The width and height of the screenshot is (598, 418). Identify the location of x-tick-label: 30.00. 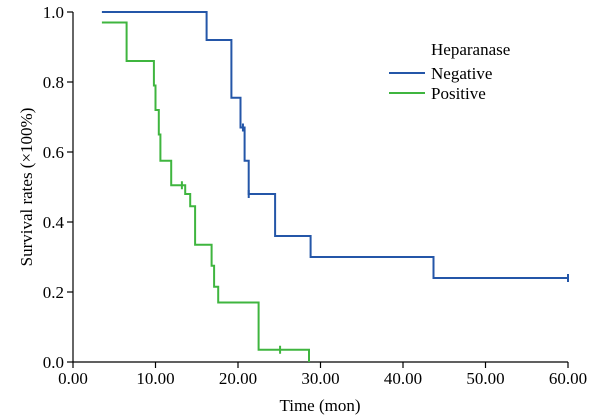
(320, 378).